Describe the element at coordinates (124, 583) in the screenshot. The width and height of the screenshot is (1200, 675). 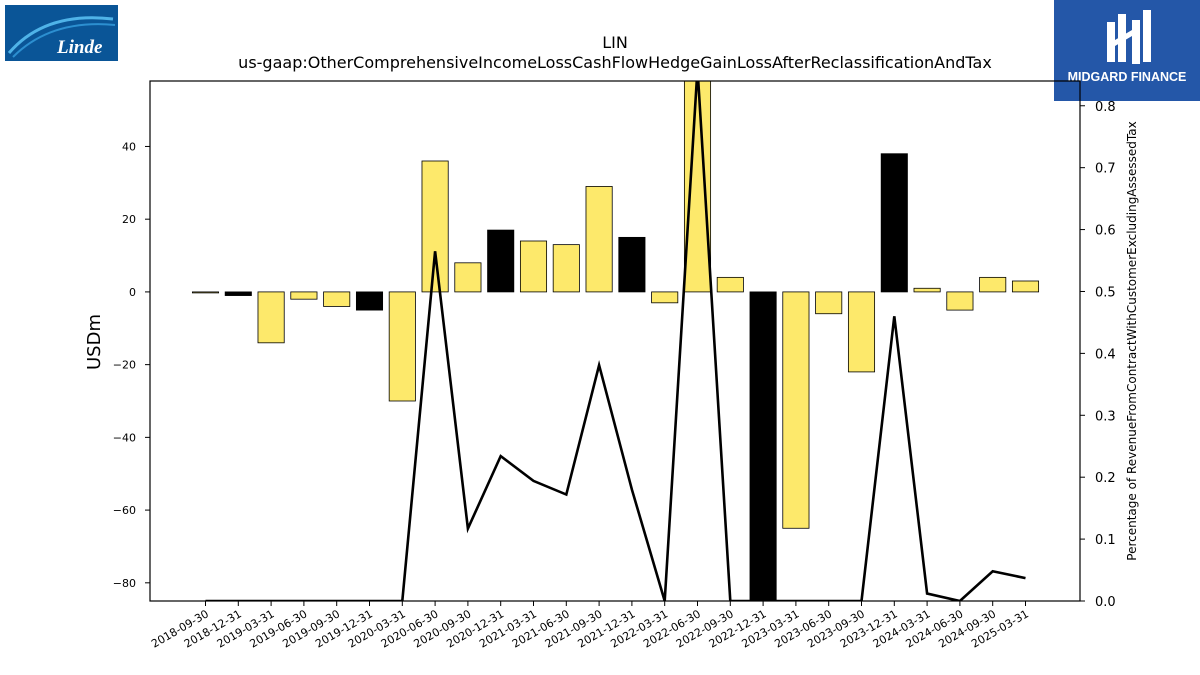
I see `y-tick-label: −80` at that location.